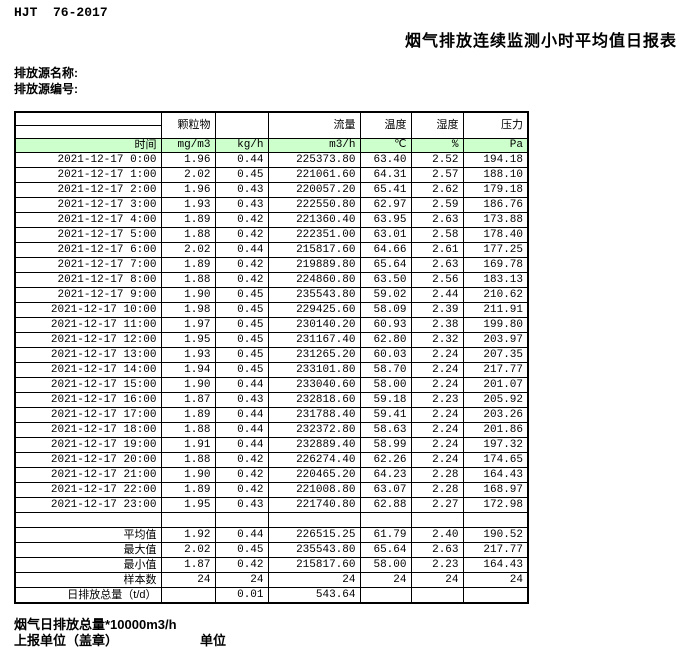 Image resolution: width=687 pixels, height=660 pixels. I want to click on value-cell: 1.98, so click(188, 310).